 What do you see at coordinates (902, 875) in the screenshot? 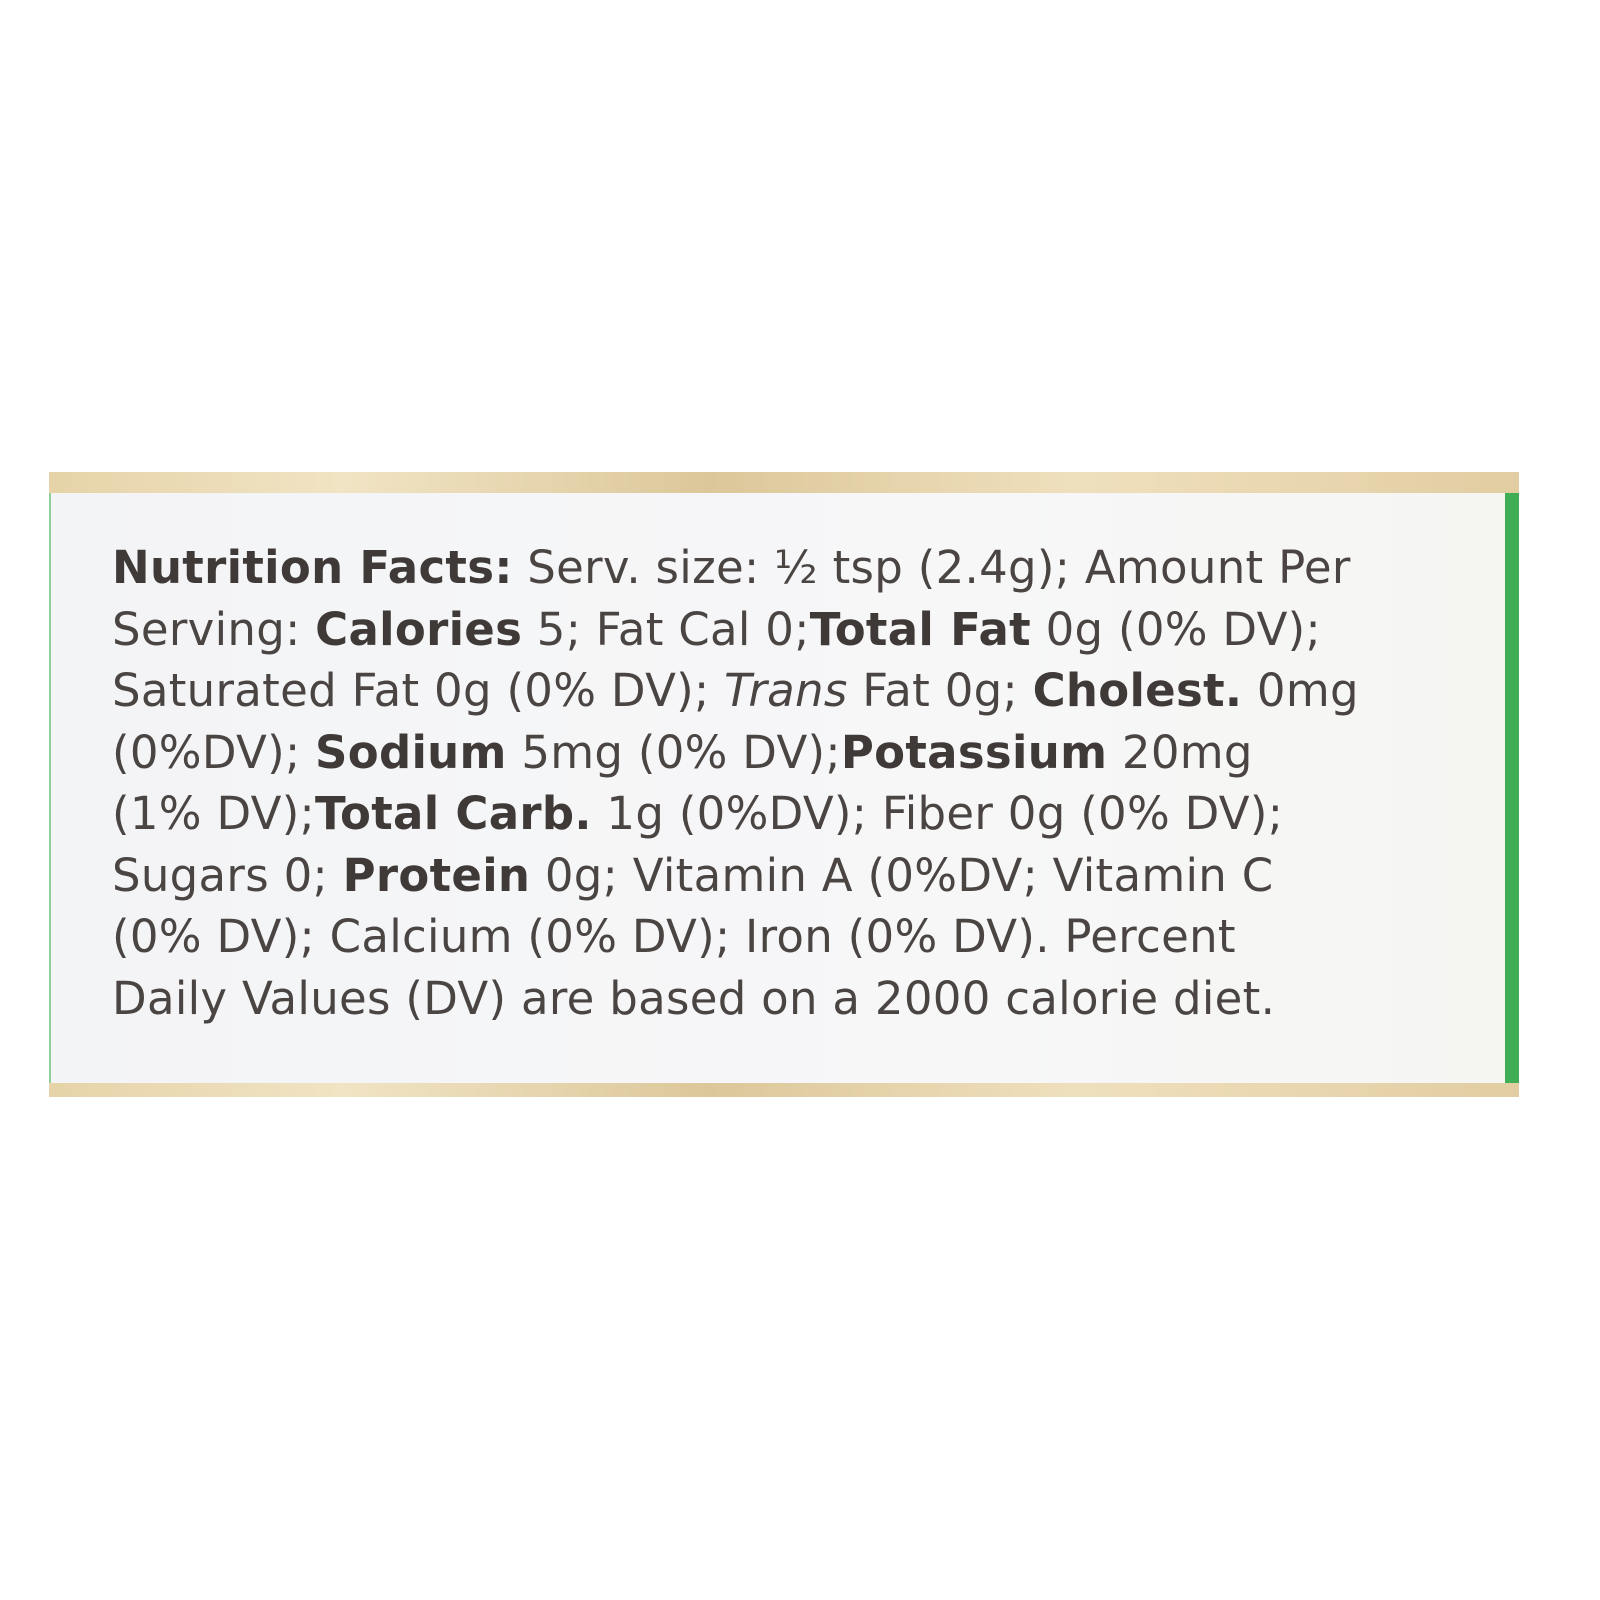
I see `label-text: 0g; Vitamin A (0%DV; Vitamin C` at bounding box center [902, 875].